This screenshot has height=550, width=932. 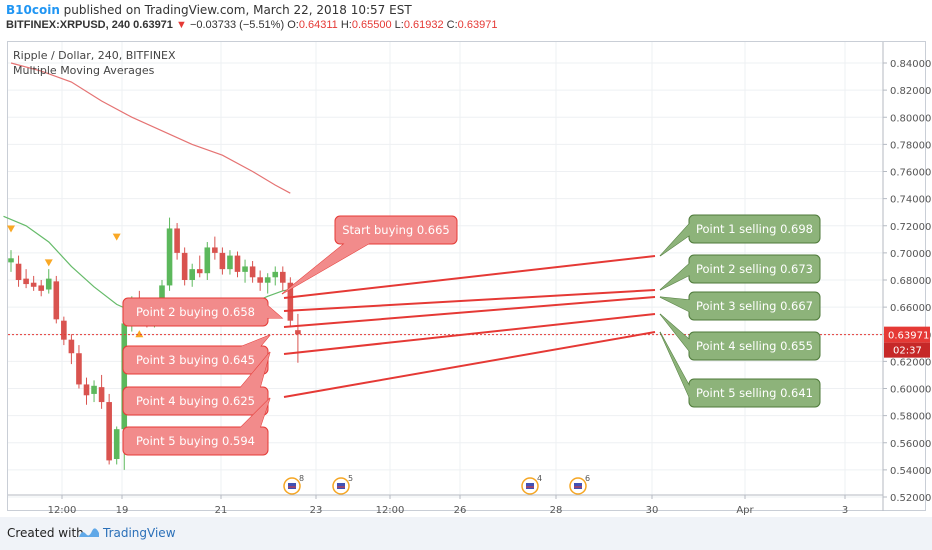 What do you see at coordinates (237, 25) in the screenshot?
I see `price-change: −0.03733 (−5.51%)` at bounding box center [237, 25].